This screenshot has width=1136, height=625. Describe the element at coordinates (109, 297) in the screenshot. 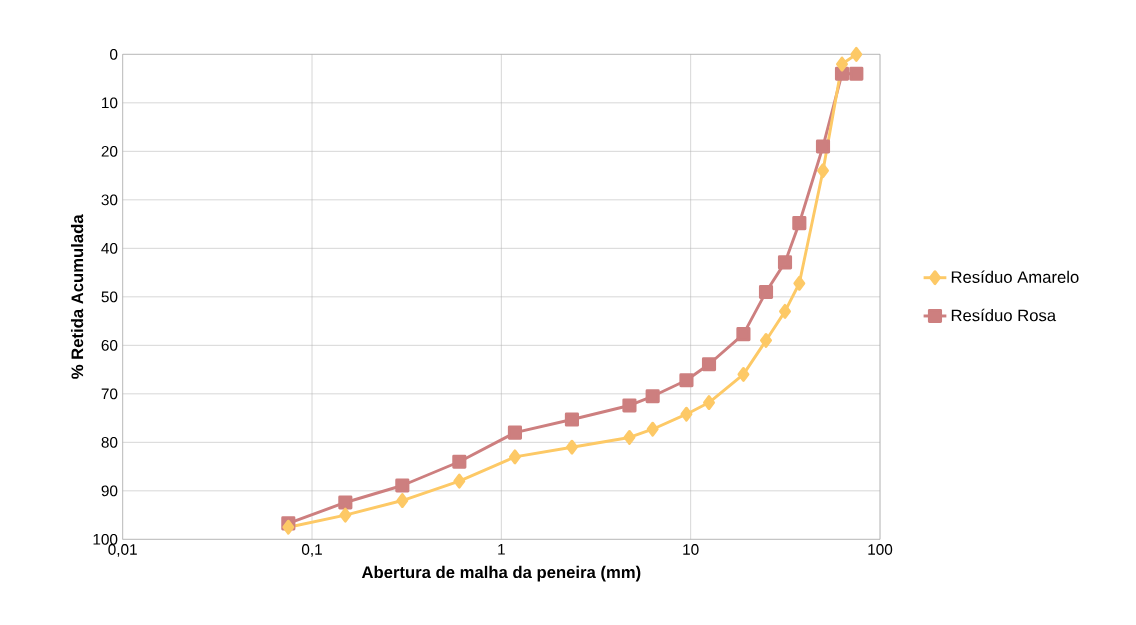

I see `y-tick-label: 50` at that location.